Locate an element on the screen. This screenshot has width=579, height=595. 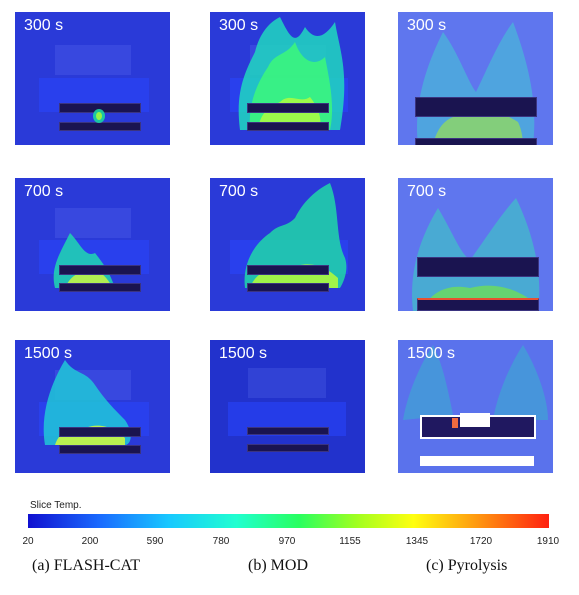
panel-c-300: 300 s is located at coordinates (475, 78).